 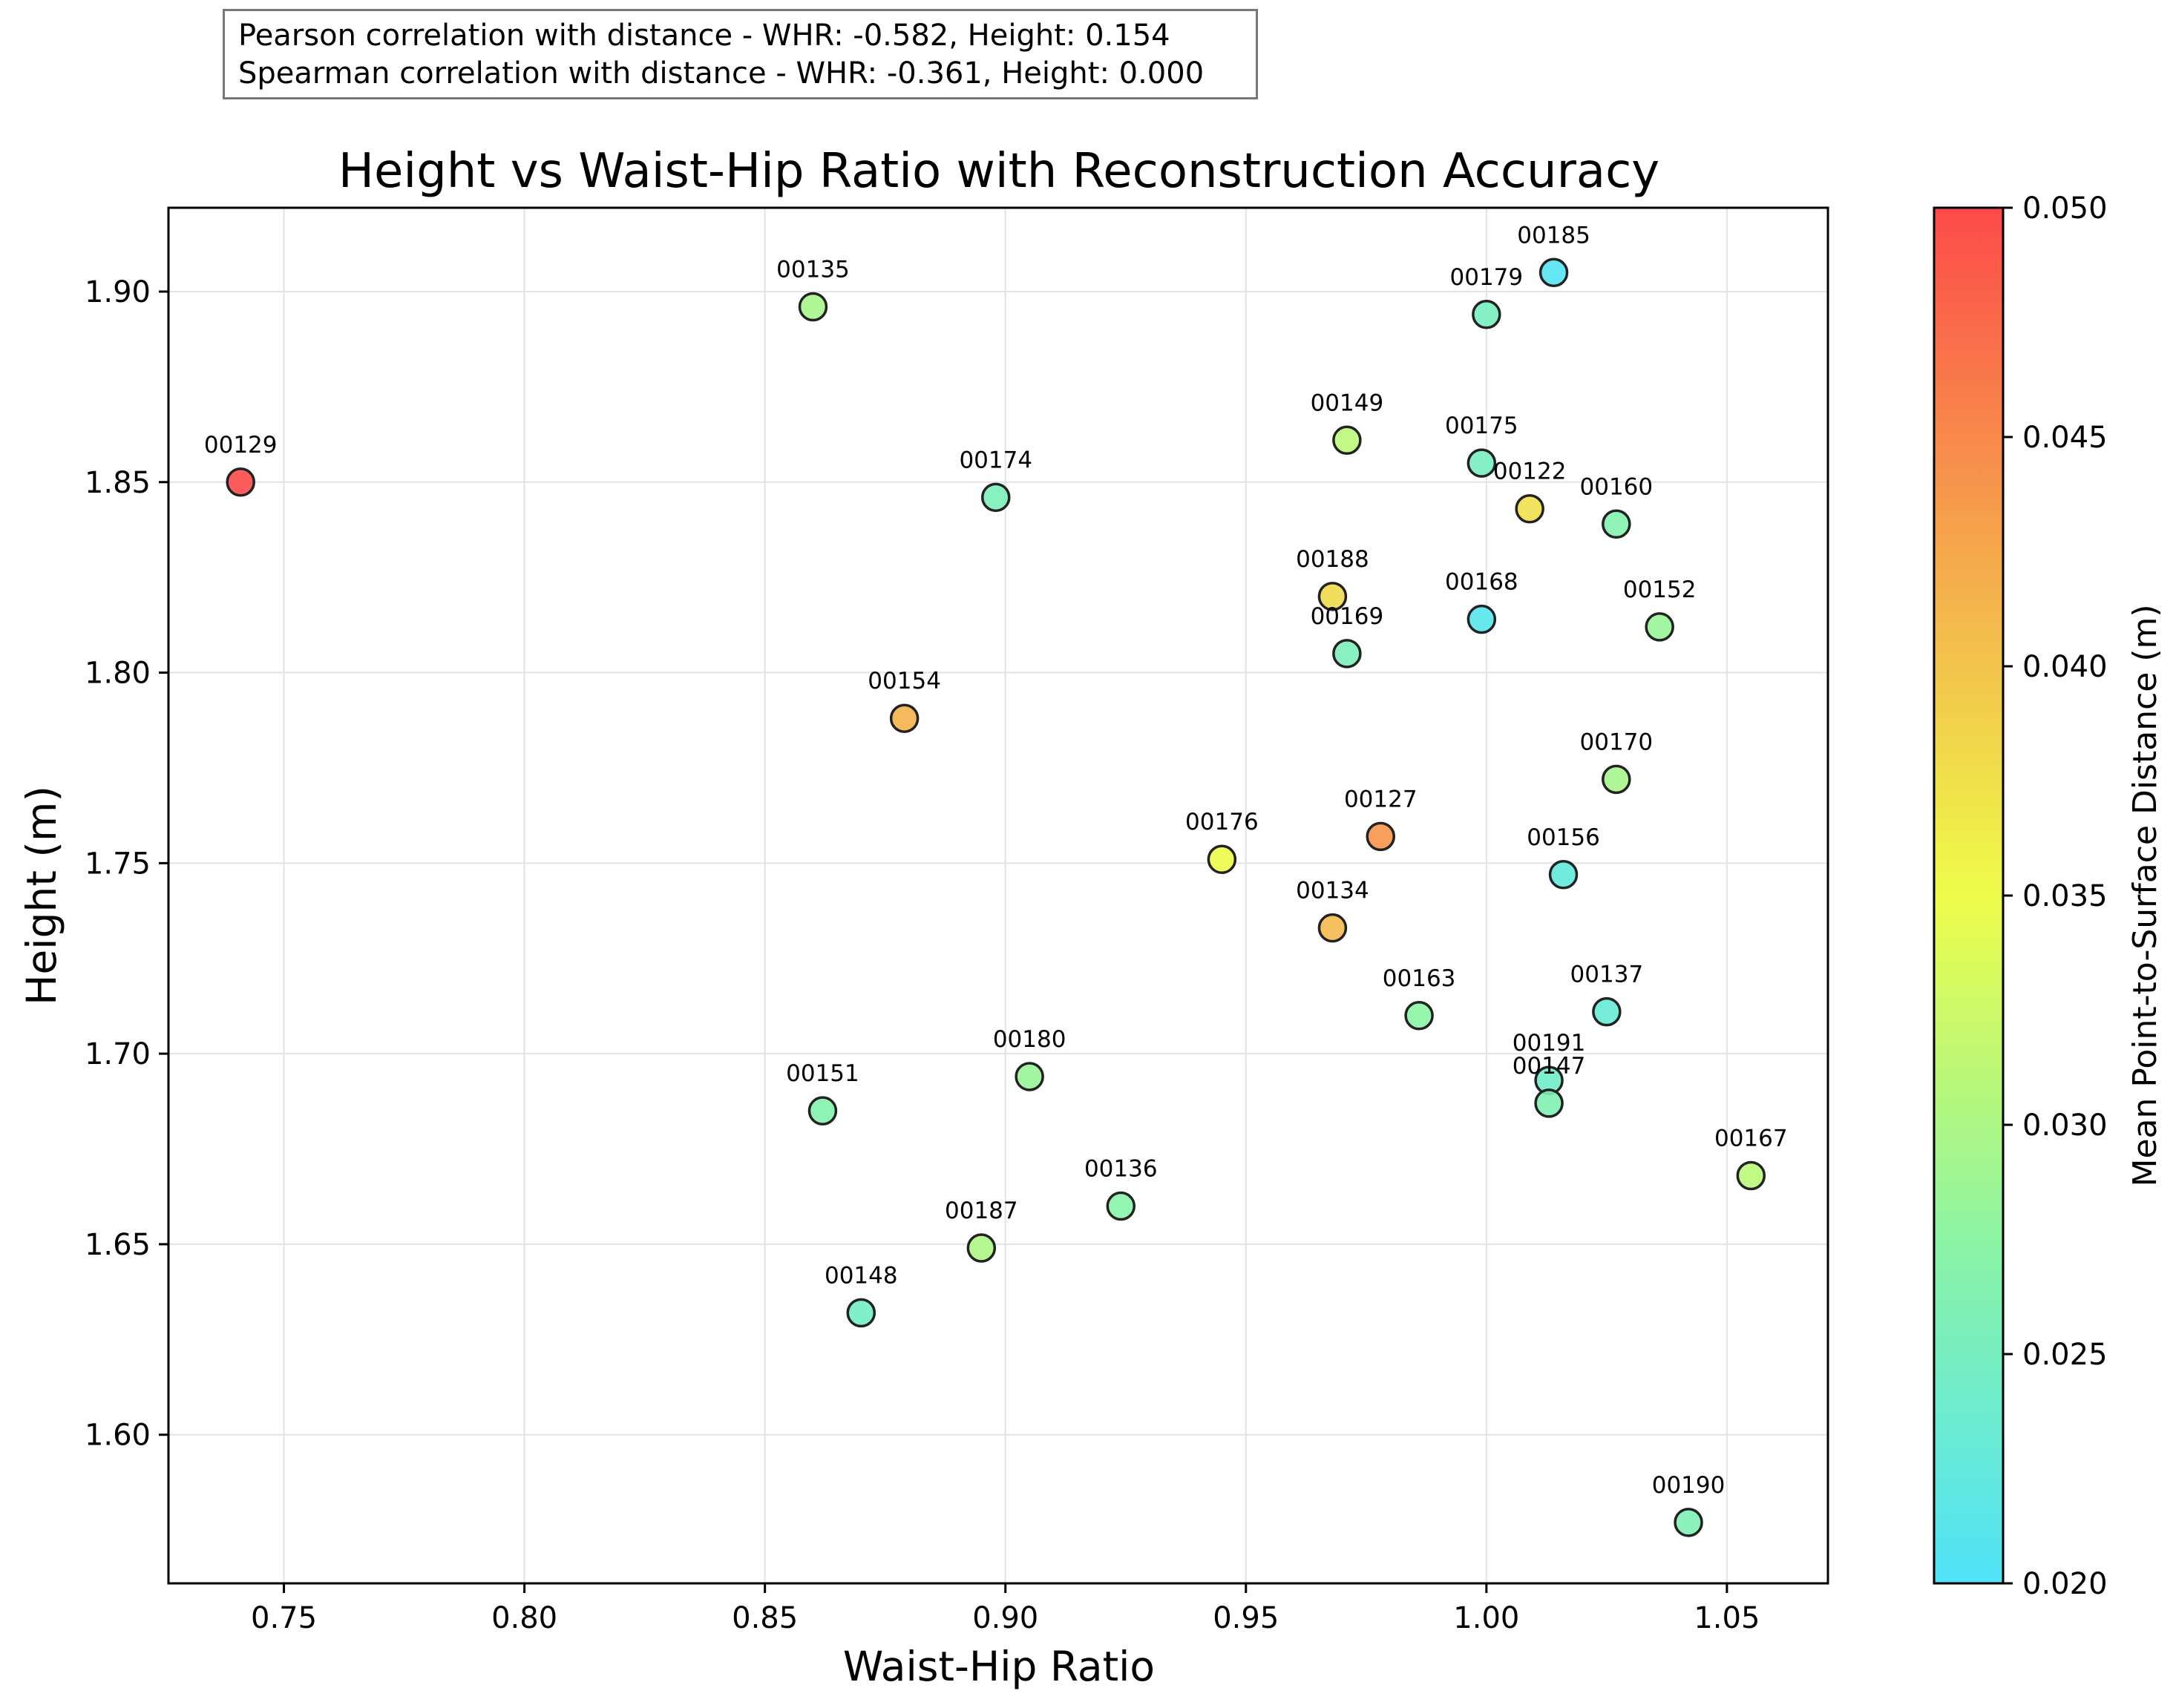 I want to click on point-label: 00191, so click(x=1549, y=1043).